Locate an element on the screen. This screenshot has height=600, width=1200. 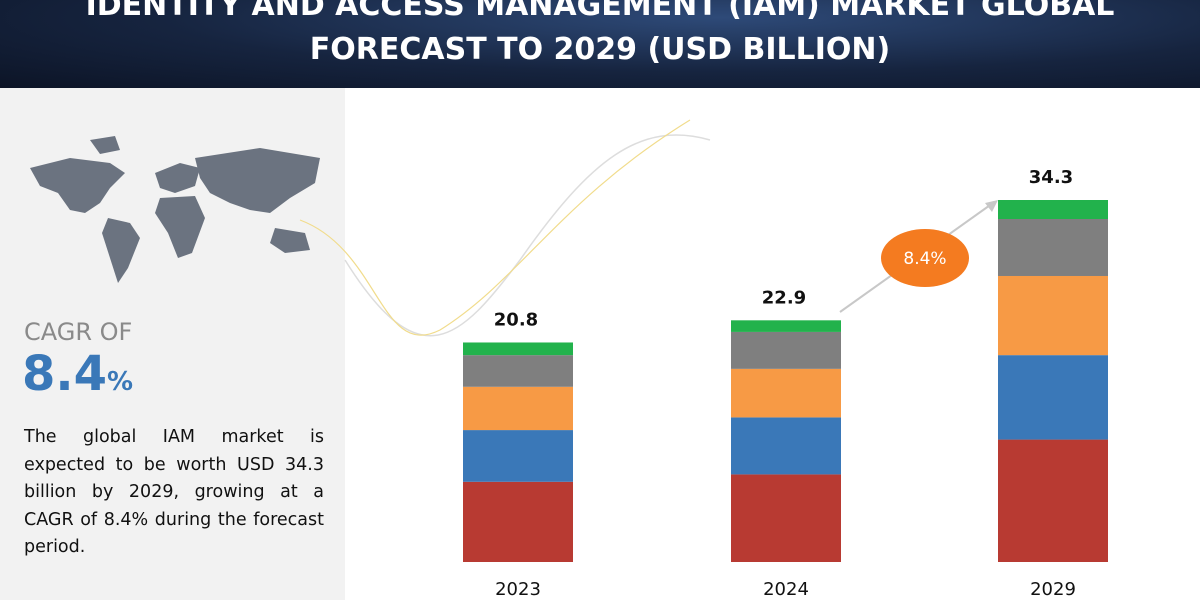
cagr-label: CAGR OF is located at coordinates (78, 332).